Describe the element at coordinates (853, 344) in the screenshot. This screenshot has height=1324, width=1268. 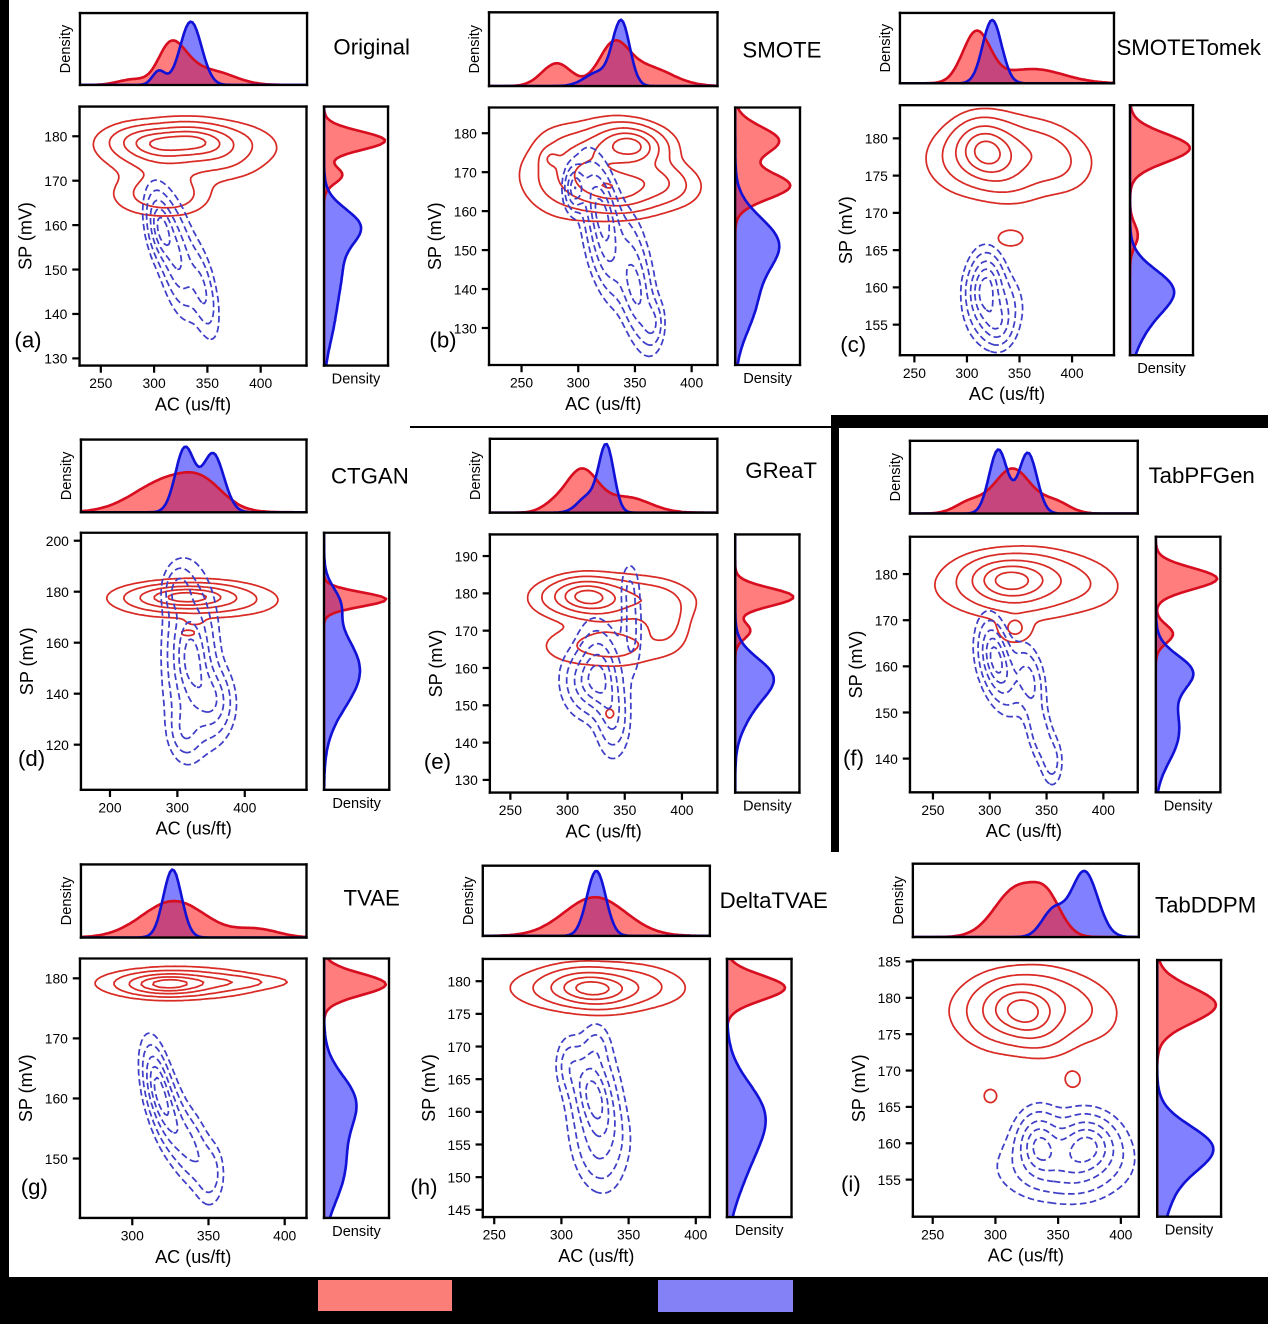
I see `svg-text: (c)` at that location.